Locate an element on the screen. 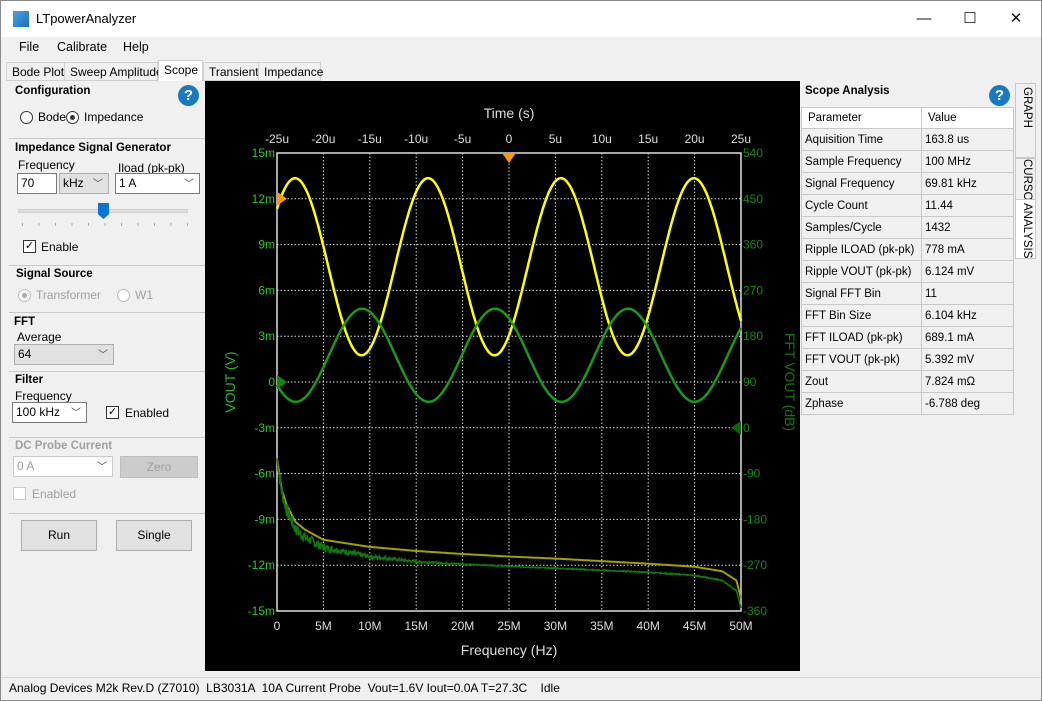 The height and width of the screenshot is (701, 1042). impedance-radio is located at coordinates (72, 117).